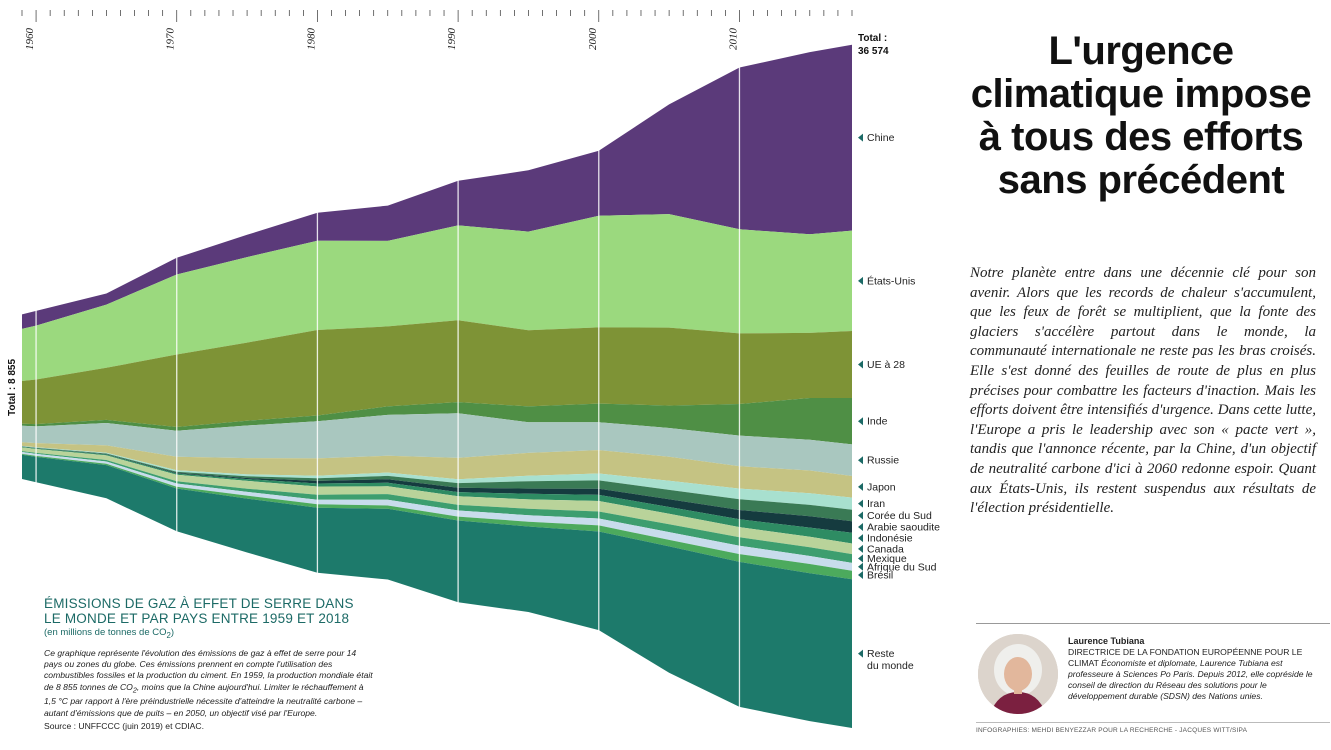 Image resolution: width=1331 pixels, height=750 pixels. Describe the element at coordinates (899, 516) in the screenshot. I see `series-label-text: Corée du Sud` at that location.